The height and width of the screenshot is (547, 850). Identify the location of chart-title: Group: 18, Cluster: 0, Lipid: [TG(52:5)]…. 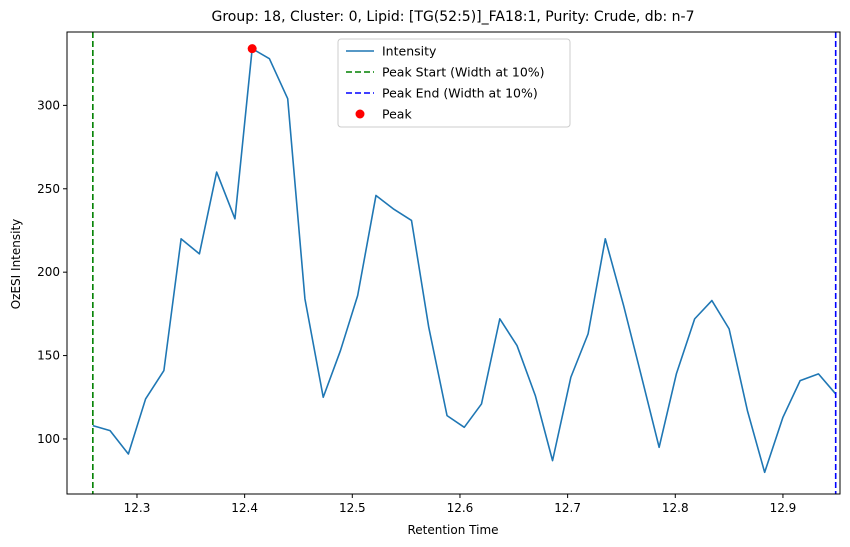
(452, 17).